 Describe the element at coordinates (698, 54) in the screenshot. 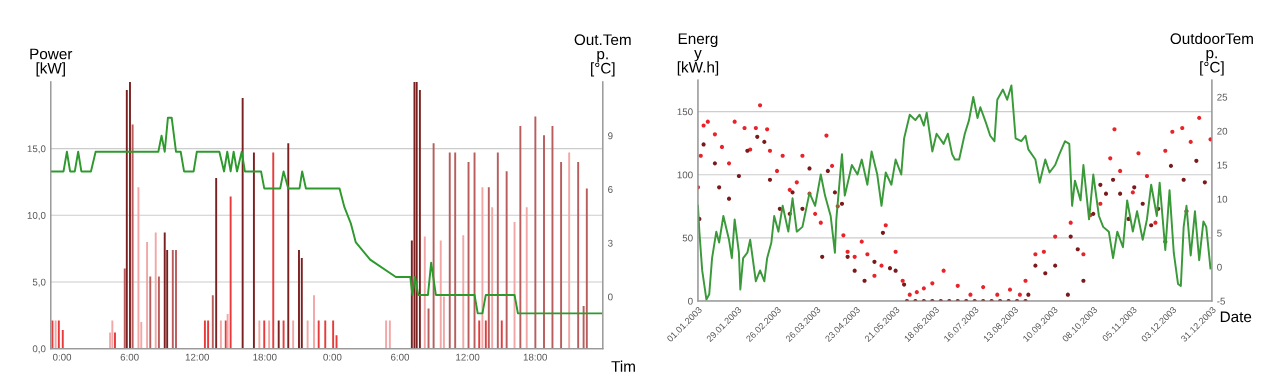

I see `y-axis-title: Energ y [kW.h]` at that location.